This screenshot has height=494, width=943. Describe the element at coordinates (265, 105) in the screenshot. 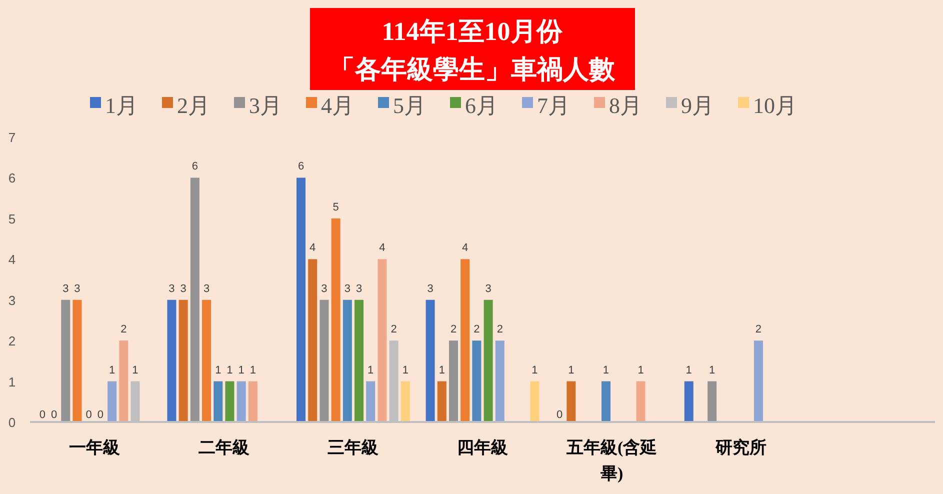

I see `legend-label: 3月` at that location.